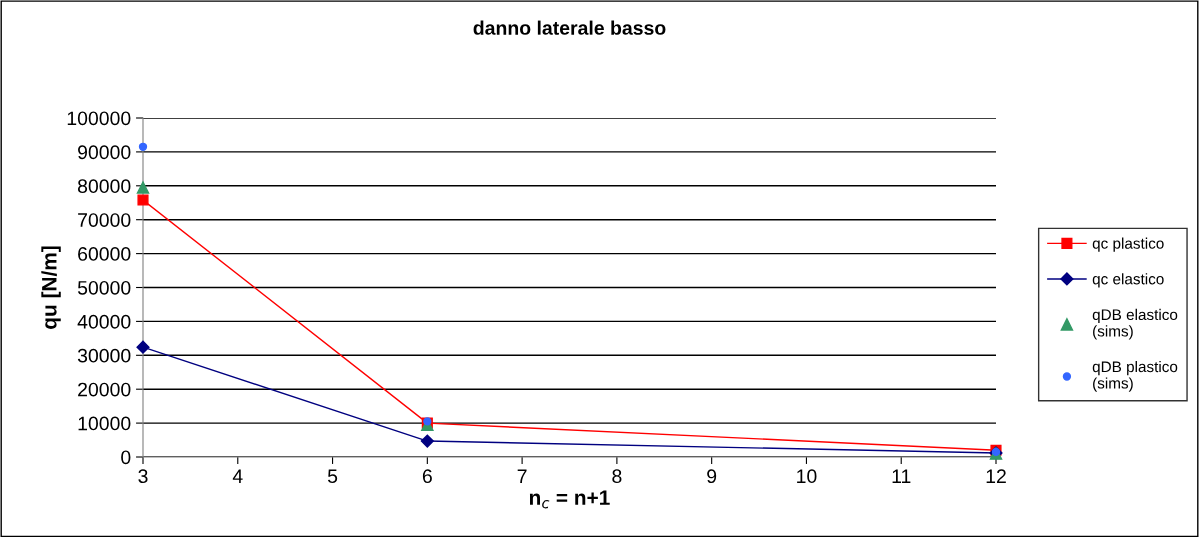 This screenshot has width=1199, height=537. Describe the element at coordinates (1135, 376) in the screenshot. I see `legend-label: qDB plastico (sims)` at that location.